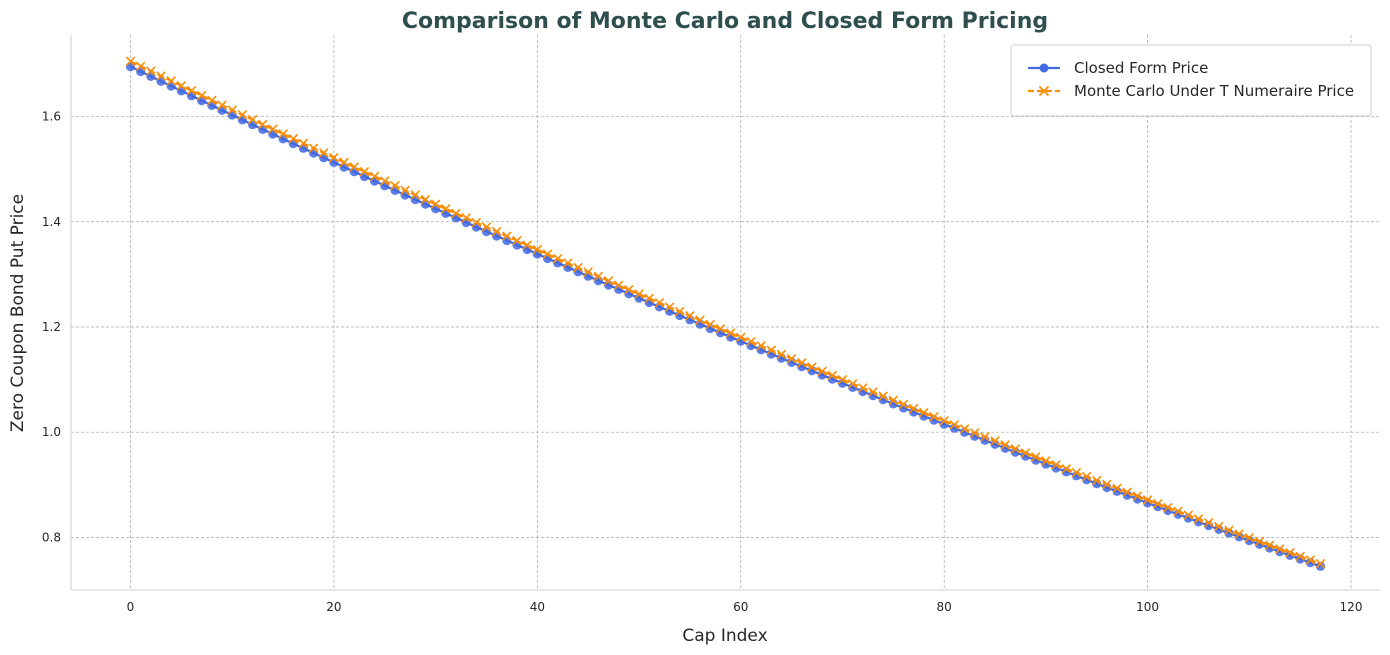 This screenshot has height=655, width=1390. I want to click on x-axis-label: Cap Index, so click(724, 636).